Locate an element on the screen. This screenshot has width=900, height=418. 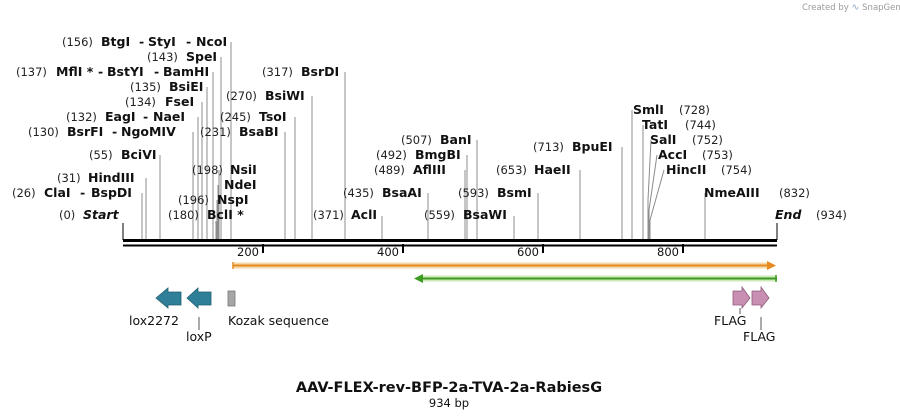
site-position: (137) is located at coordinates (31, 72).